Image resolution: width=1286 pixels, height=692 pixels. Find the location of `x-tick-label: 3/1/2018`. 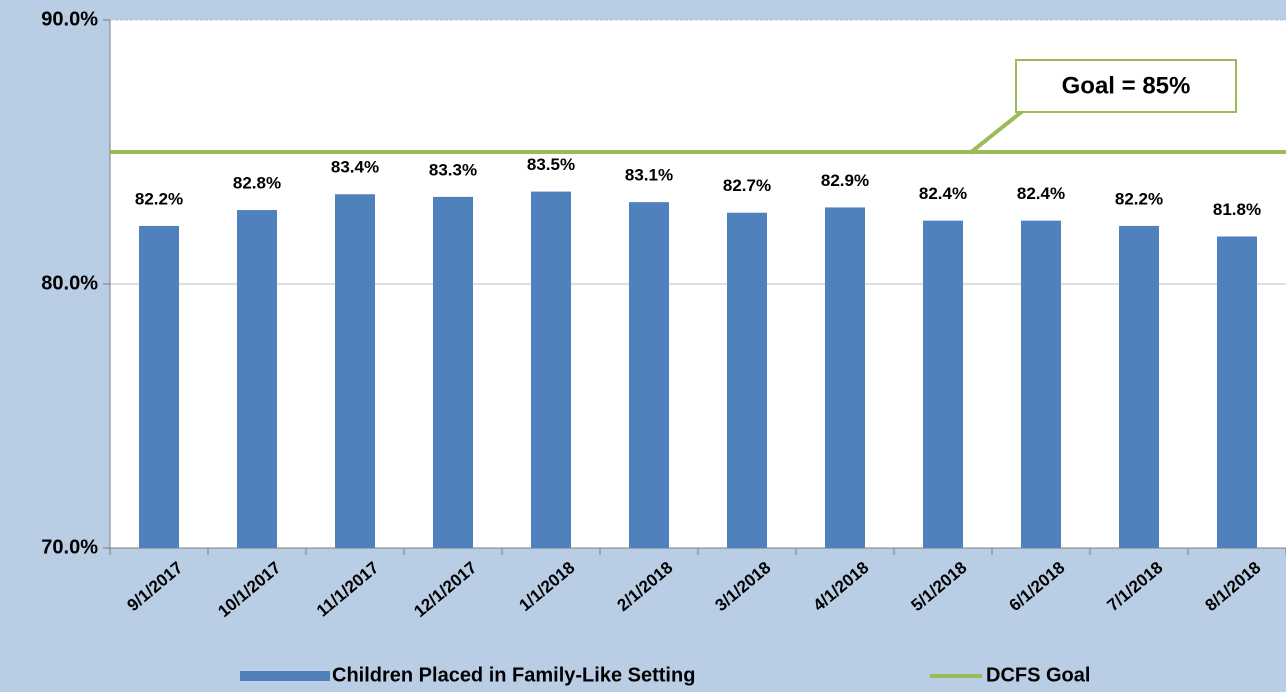

x-tick-label: 3/1/2018 is located at coordinates (743, 586).